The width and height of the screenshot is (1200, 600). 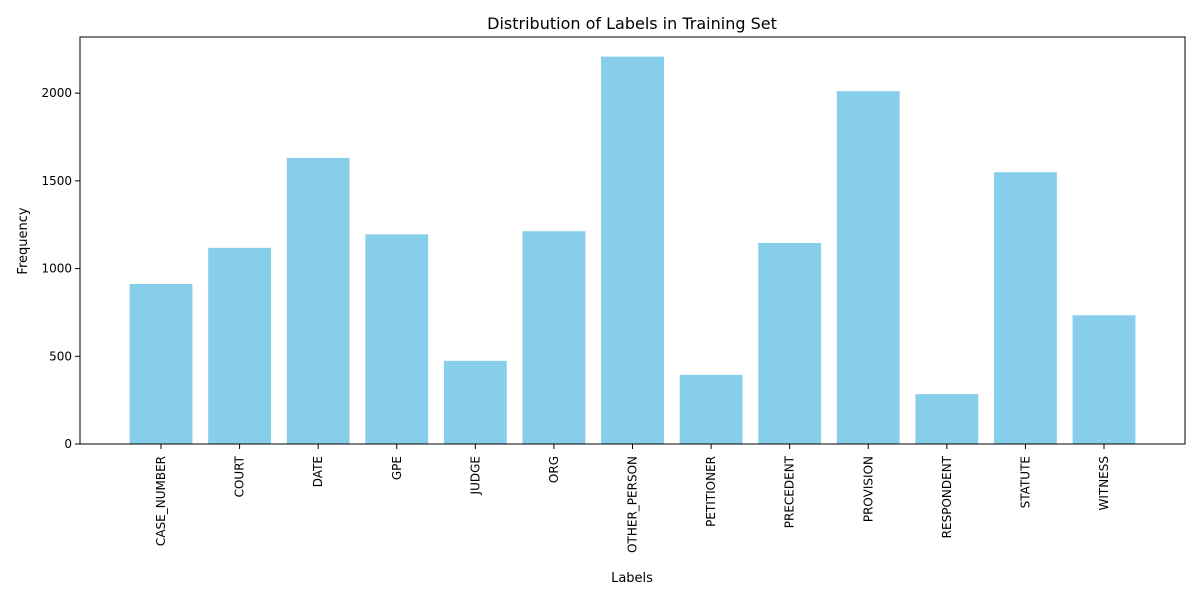 I want to click on x-tick-label: COURT, so click(x=240, y=476).